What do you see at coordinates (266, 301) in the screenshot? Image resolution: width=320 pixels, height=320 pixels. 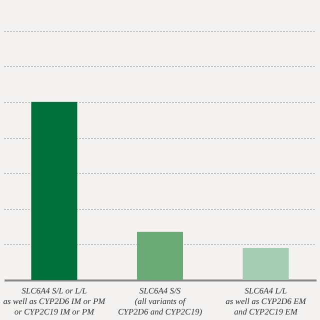 I see `x-tick-label: SLC6A4 L/L as well as CYP2D6 EM and CYP2C19 EM` at bounding box center [266, 301].